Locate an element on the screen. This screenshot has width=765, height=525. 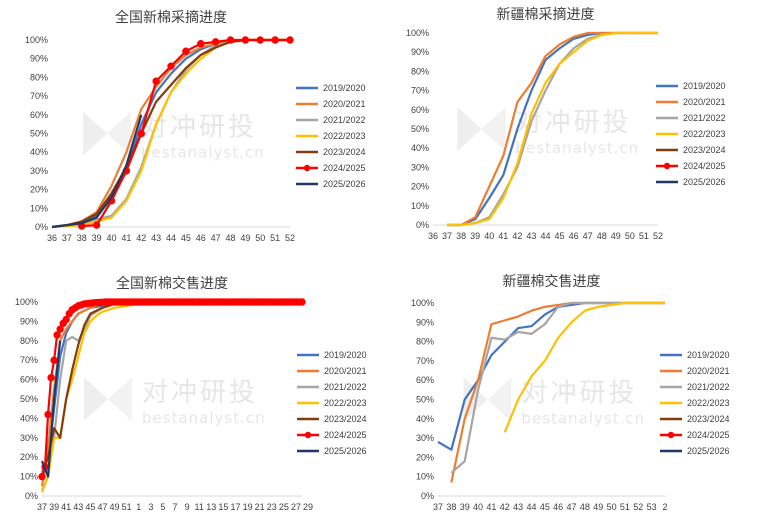
y-tick-label: 20% is located at coordinates (420, 187).